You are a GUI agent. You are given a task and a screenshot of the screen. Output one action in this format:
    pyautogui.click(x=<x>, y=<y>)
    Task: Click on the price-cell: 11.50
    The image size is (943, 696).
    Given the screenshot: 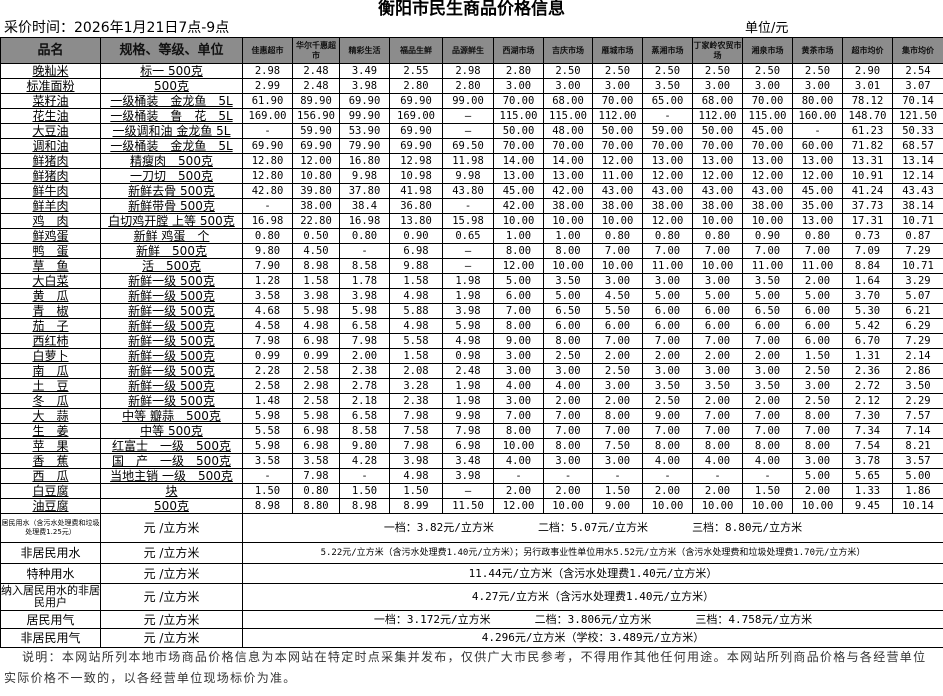 What is the action you would take?
    pyautogui.click(x=468, y=506)
    